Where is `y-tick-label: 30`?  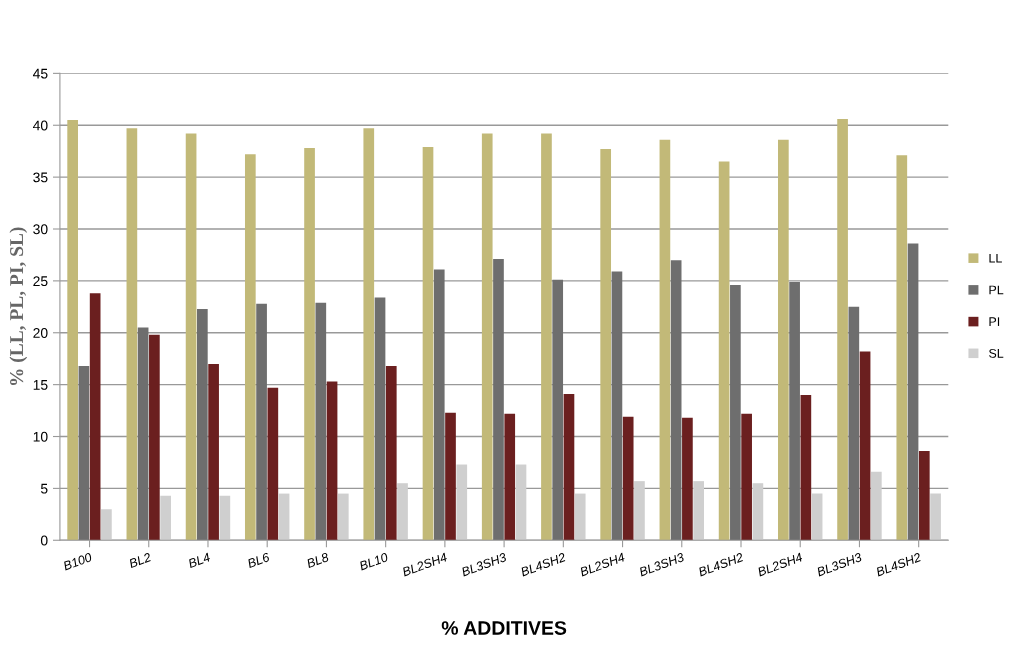
y-tick-label: 30 is located at coordinates (40, 229).